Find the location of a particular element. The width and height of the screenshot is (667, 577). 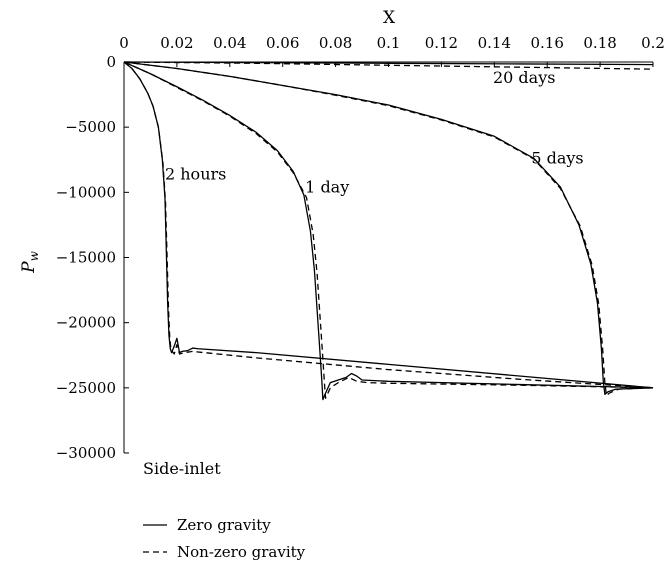

x-axis-title: X is located at coordinates (389, 18).